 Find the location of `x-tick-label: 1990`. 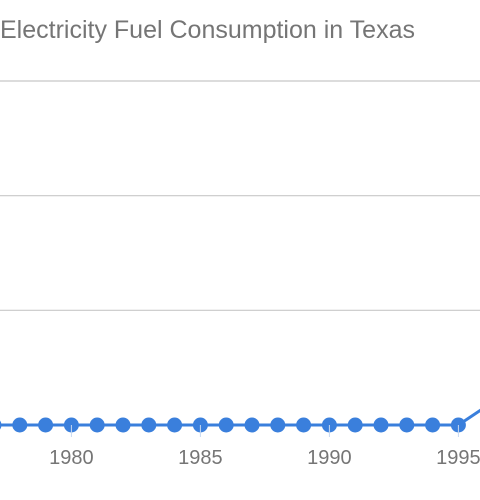

x-tick-label: 1990 is located at coordinates (329, 458).